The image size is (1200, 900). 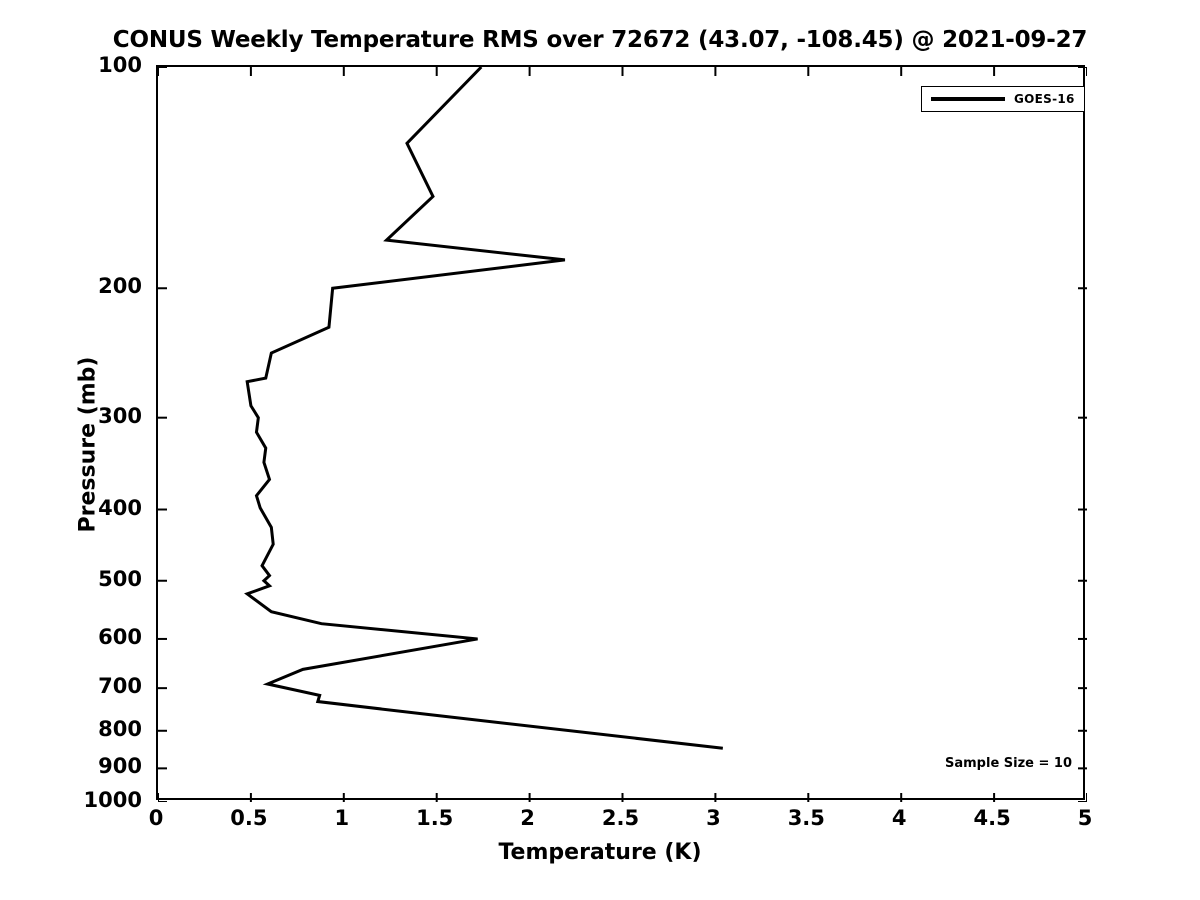 I want to click on x-tick-label: 4.5, so click(x=992, y=818).